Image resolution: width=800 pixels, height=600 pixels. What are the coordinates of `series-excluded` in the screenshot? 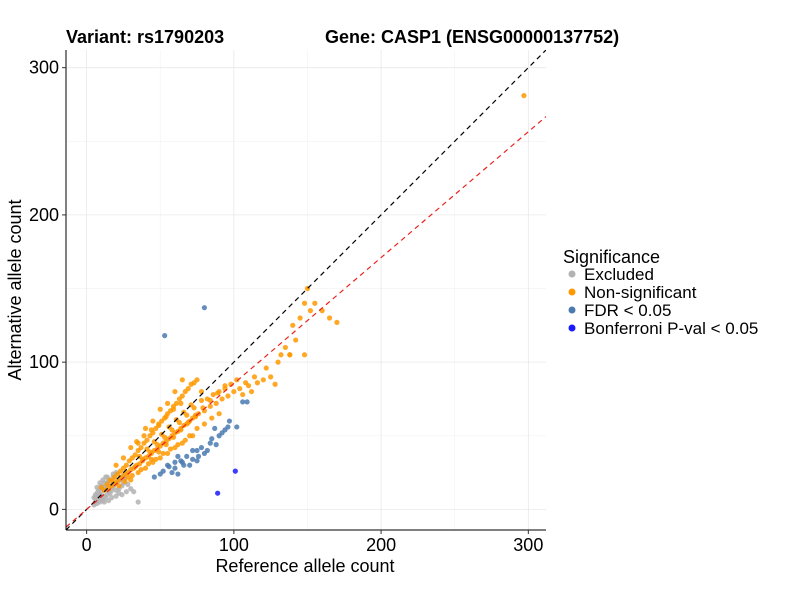 It's located at (116, 488).